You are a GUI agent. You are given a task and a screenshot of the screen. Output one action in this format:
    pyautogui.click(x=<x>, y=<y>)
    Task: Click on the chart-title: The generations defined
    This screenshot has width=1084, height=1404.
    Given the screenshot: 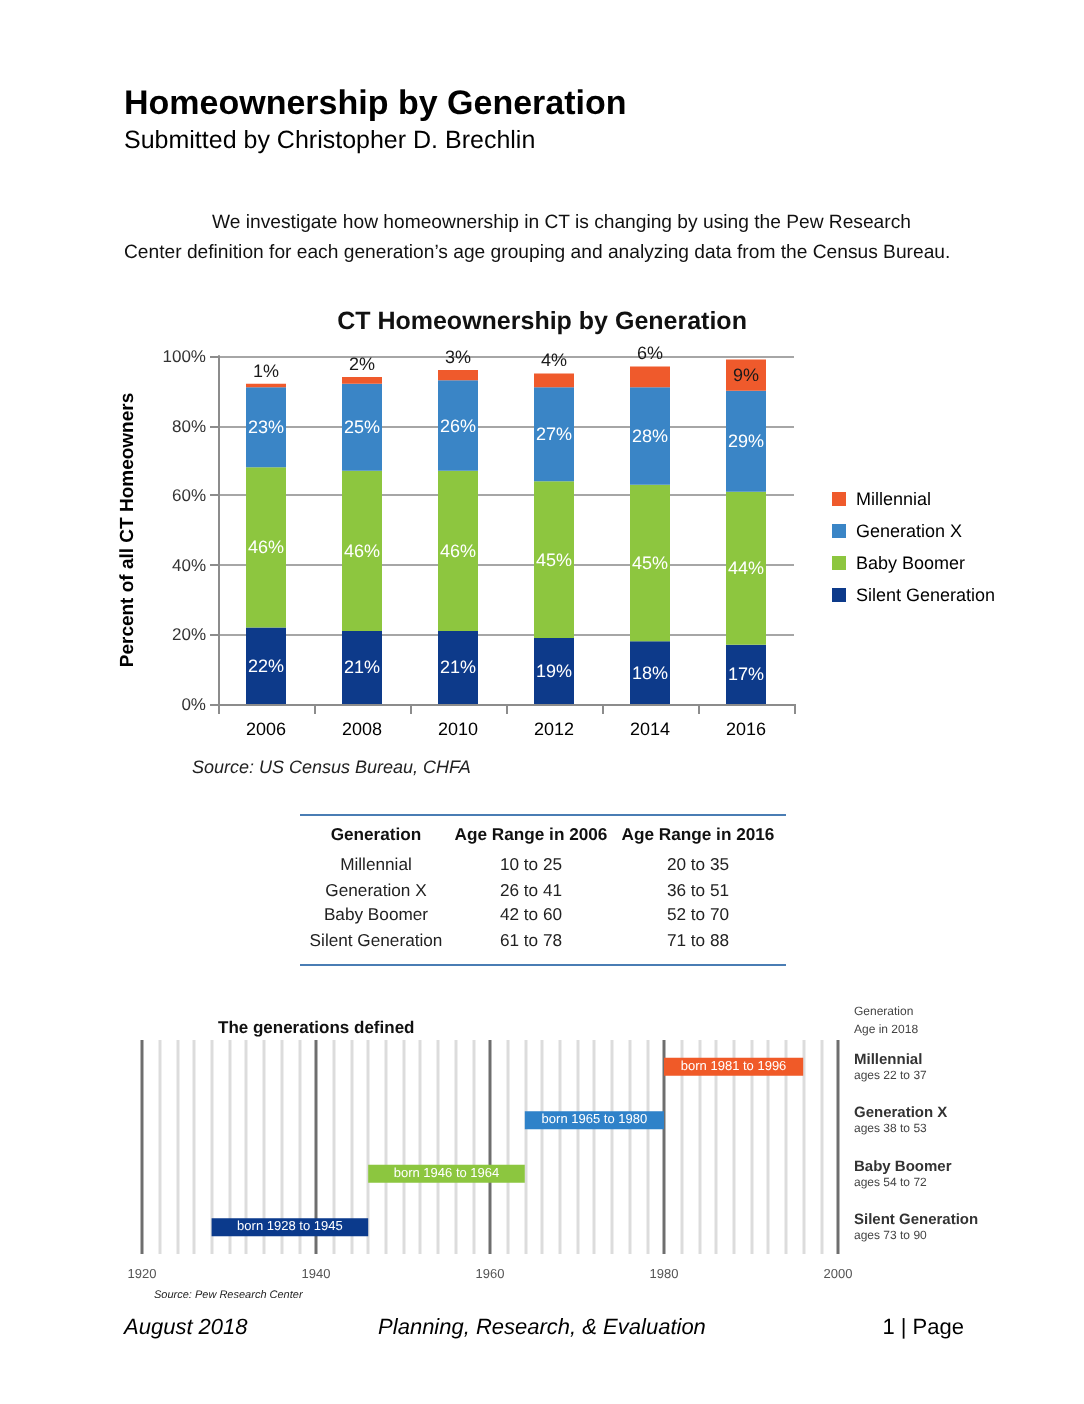 What is the action you would take?
    pyautogui.click(x=316, y=1027)
    